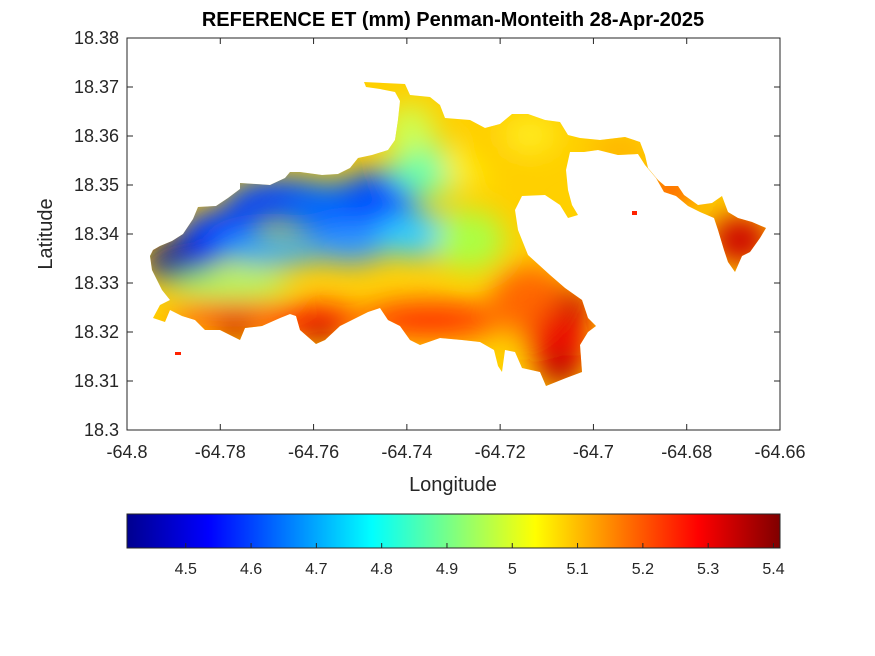 The image size is (875, 656). Describe the element at coordinates (512, 569) in the screenshot. I see `colorbar-tick-label: 5` at that location.